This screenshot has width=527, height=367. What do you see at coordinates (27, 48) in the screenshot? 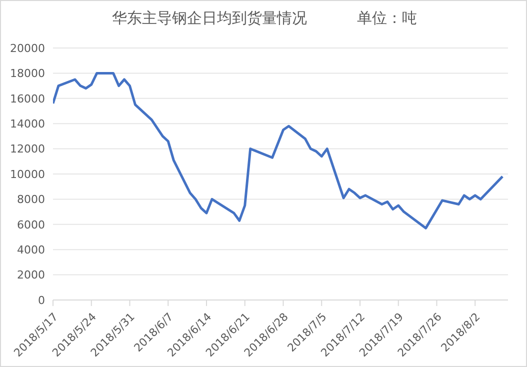
I see `y-tick-label: 20000` at bounding box center [27, 48].